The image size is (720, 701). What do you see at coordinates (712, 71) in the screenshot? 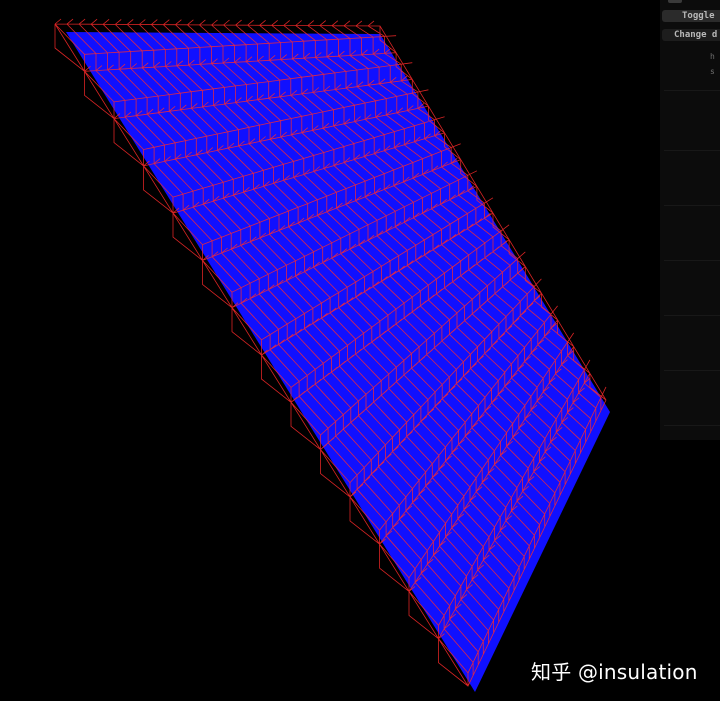
I see `panel-text-2: s` at bounding box center [712, 71].